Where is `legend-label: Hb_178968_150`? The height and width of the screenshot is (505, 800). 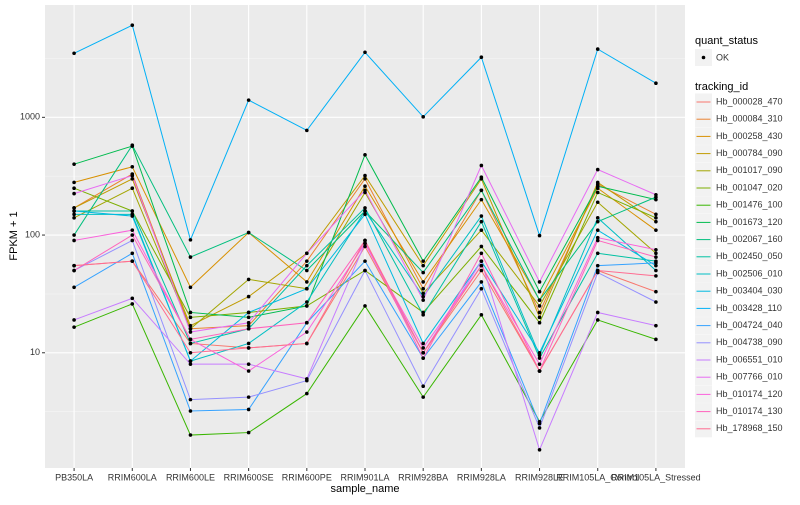
legend-label: Hb_178968_150 is located at coordinates (749, 428).